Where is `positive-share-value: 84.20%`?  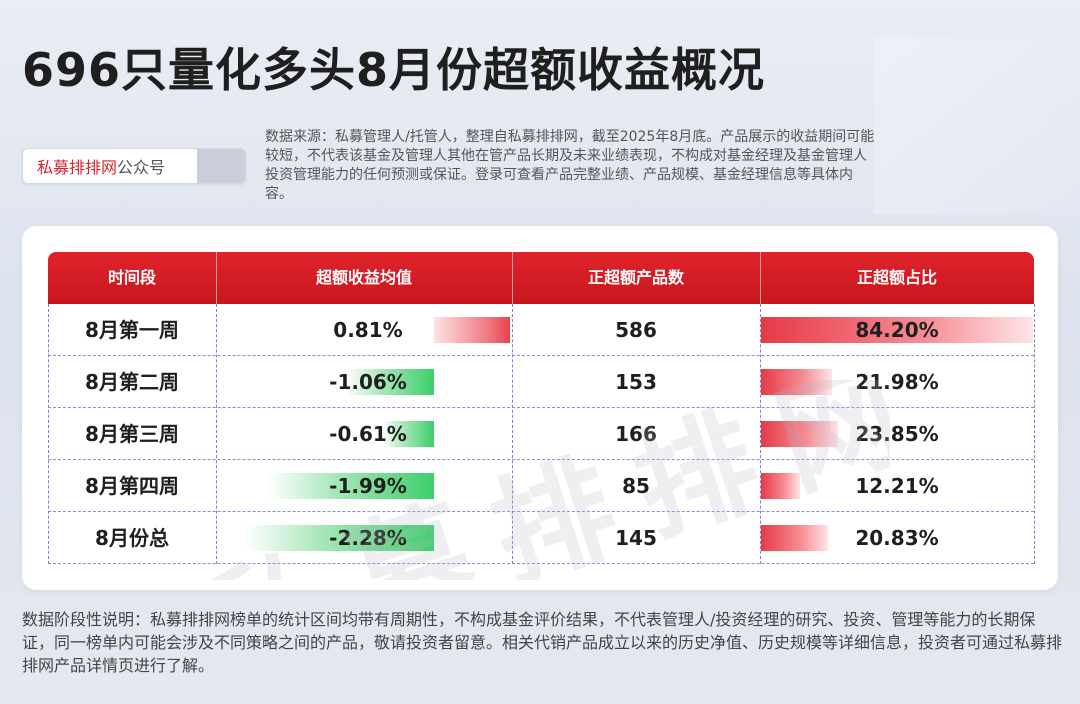
positive-share-value: 84.20% is located at coordinates (897, 330).